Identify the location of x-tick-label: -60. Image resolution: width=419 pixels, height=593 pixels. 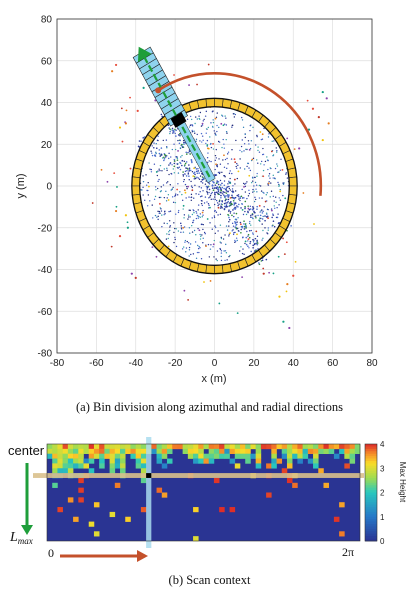
(96, 363).